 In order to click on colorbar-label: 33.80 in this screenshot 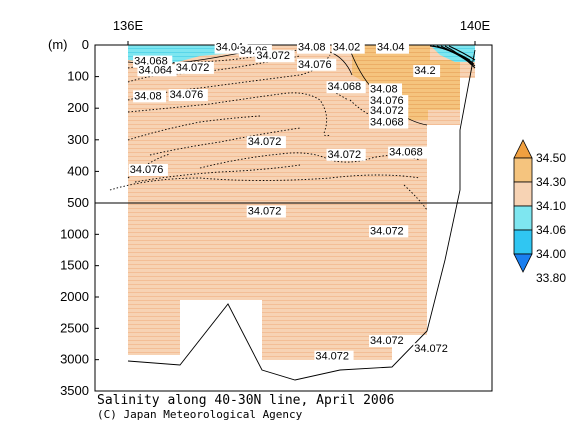, I will do `click(551, 278)`.